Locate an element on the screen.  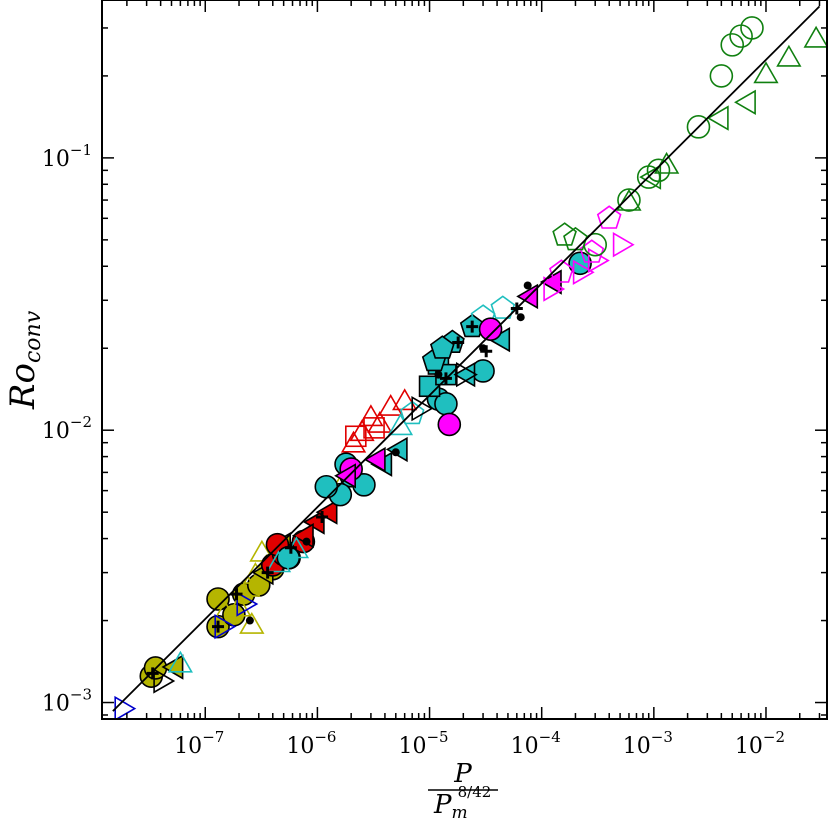
x-tick-label: 10⁻³ is located at coordinates (648, 743).